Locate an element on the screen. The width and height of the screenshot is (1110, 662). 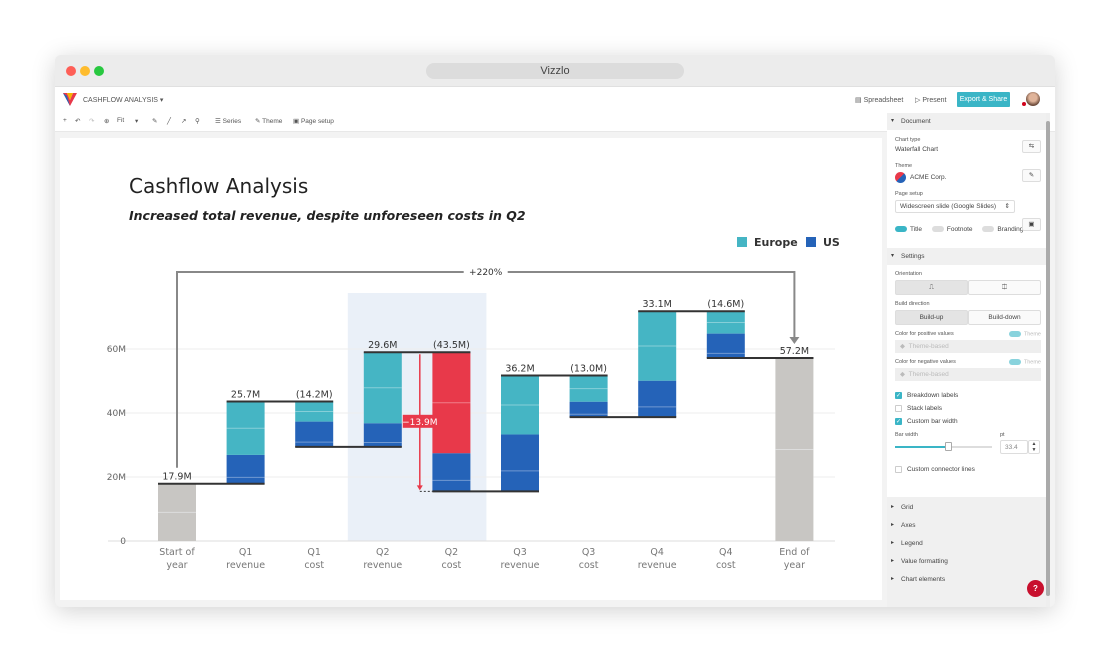
export-share-button: Export & Share is located at coordinates (983, 99).